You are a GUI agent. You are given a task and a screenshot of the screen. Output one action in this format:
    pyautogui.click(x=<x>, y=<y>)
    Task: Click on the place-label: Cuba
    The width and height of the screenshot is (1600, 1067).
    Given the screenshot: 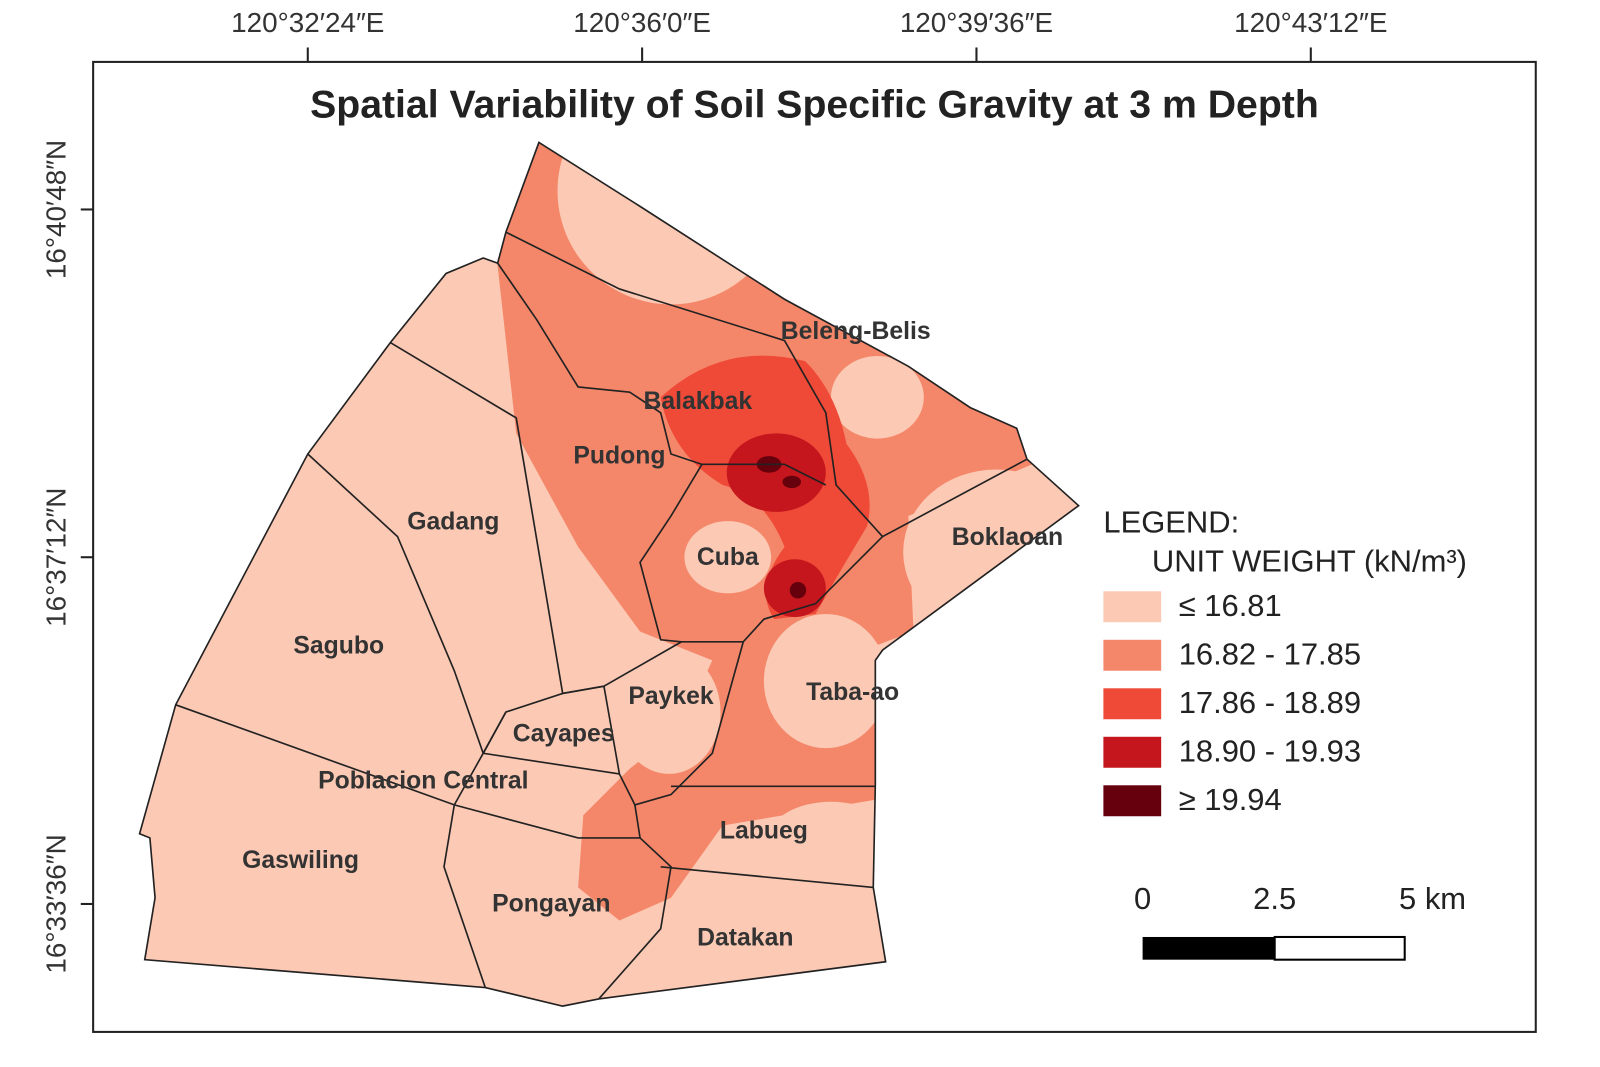 What is the action you would take?
    pyautogui.click(x=728, y=557)
    